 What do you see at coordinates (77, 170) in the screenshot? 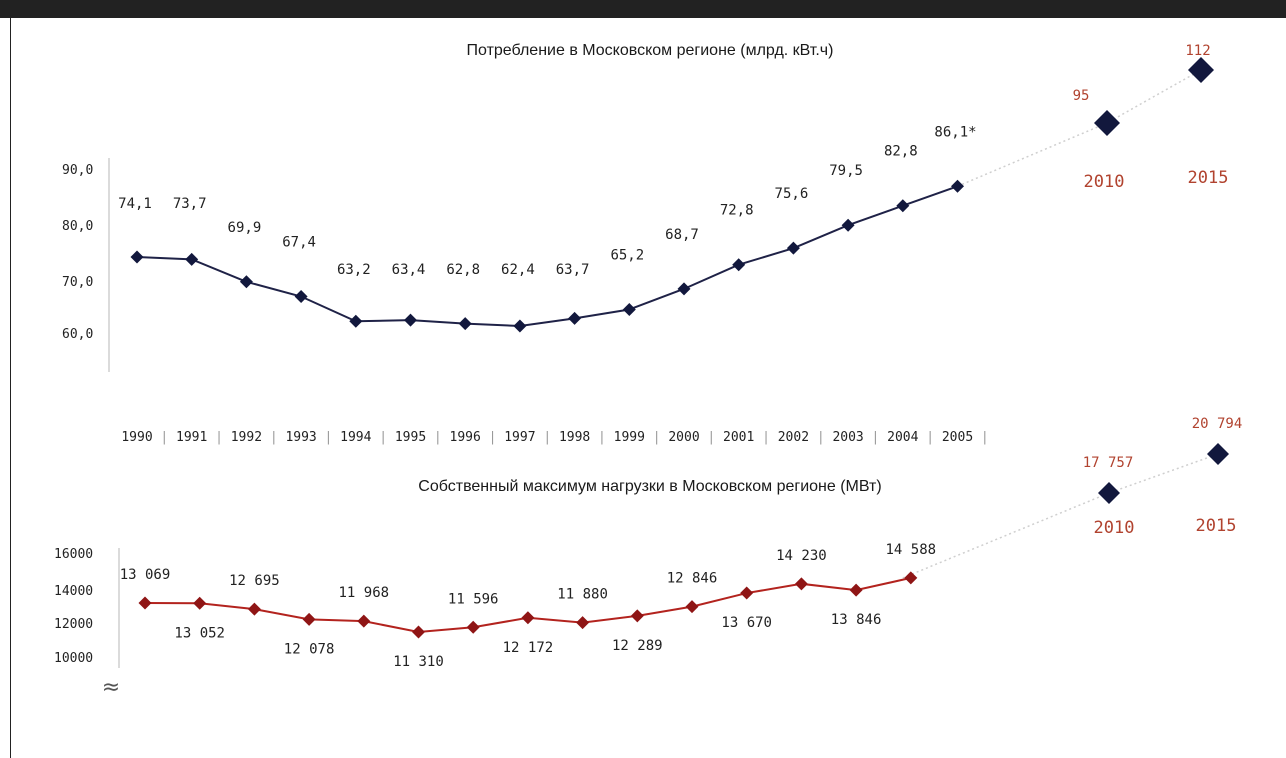
I see `y-tick-label: 90,0` at bounding box center [77, 170].